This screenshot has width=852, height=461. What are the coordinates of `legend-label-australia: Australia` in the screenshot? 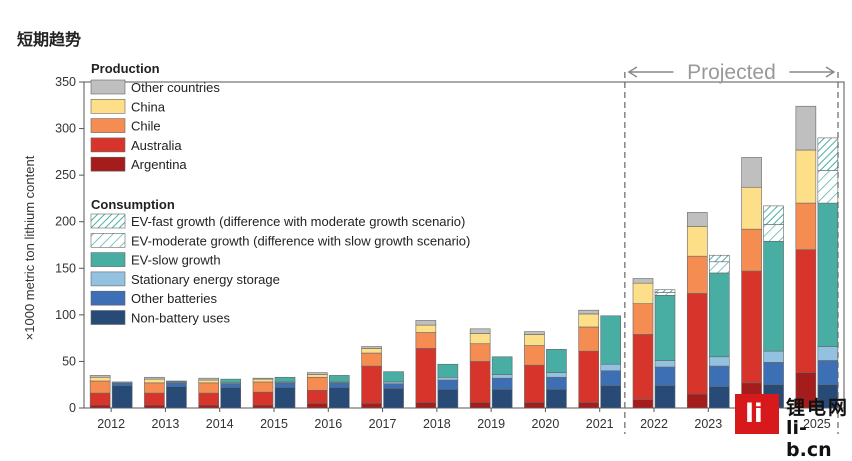 It's located at (156, 145).